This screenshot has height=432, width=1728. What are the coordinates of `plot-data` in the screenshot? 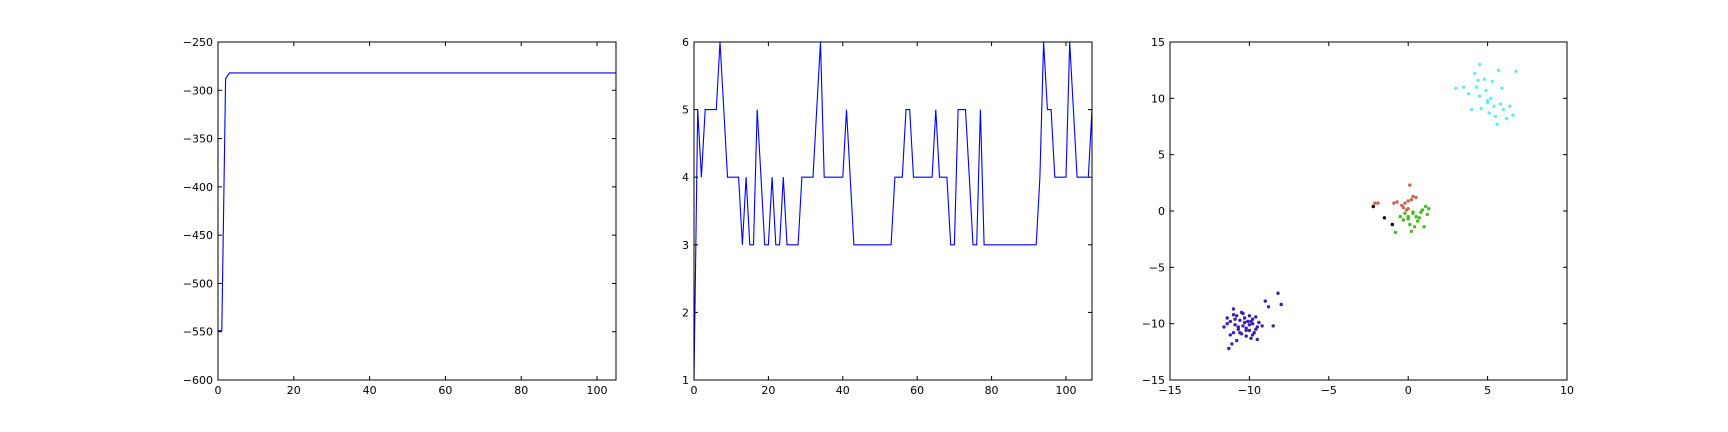 It's located at (417, 202).